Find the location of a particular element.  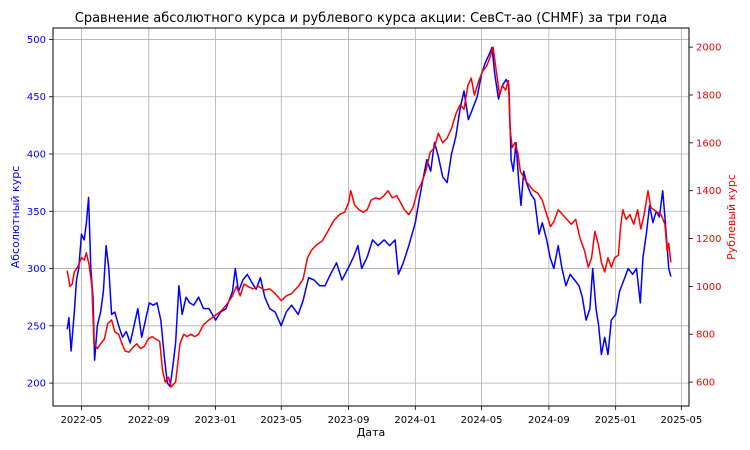

y-axis-right: 600 800 1000 1200 1400 1600 1800 2000 is located at coordinates (705, 216).